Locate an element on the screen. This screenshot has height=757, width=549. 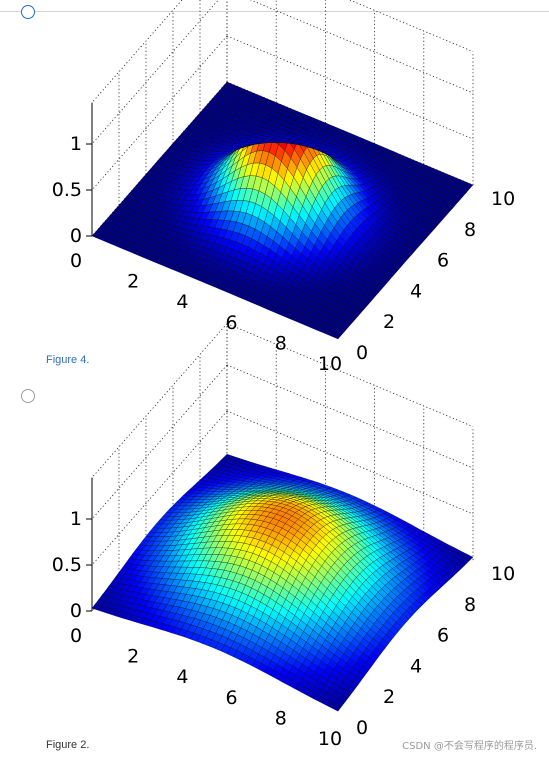
top-divider is located at coordinates (274, 11).